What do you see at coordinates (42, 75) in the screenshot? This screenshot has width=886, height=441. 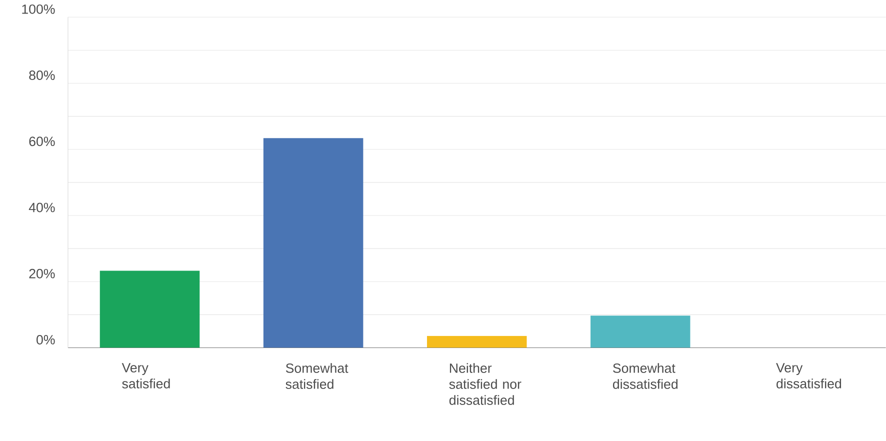 I see `y-tick-label: 80%` at bounding box center [42, 75].